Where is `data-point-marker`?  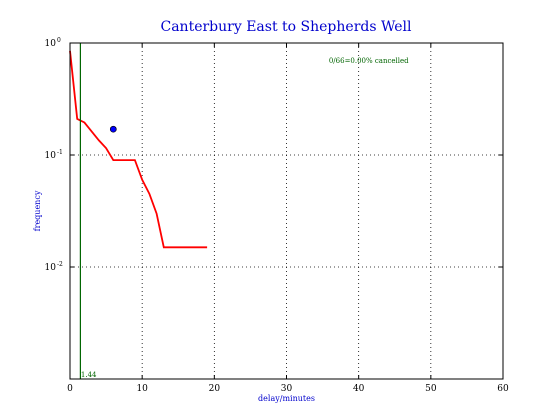
data-point-marker is located at coordinates (113, 129).